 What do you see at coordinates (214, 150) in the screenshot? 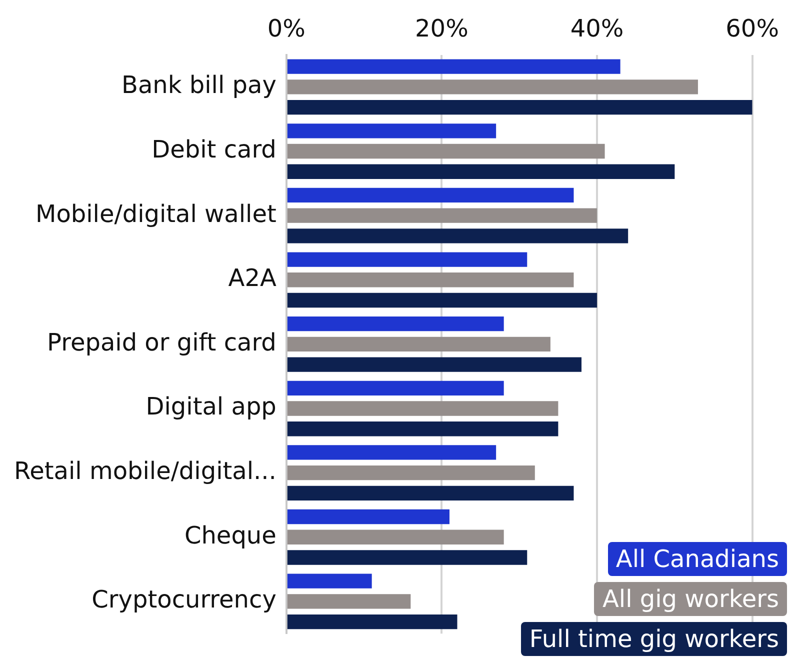
I see `y-tick-label: Debit card` at bounding box center [214, 150].